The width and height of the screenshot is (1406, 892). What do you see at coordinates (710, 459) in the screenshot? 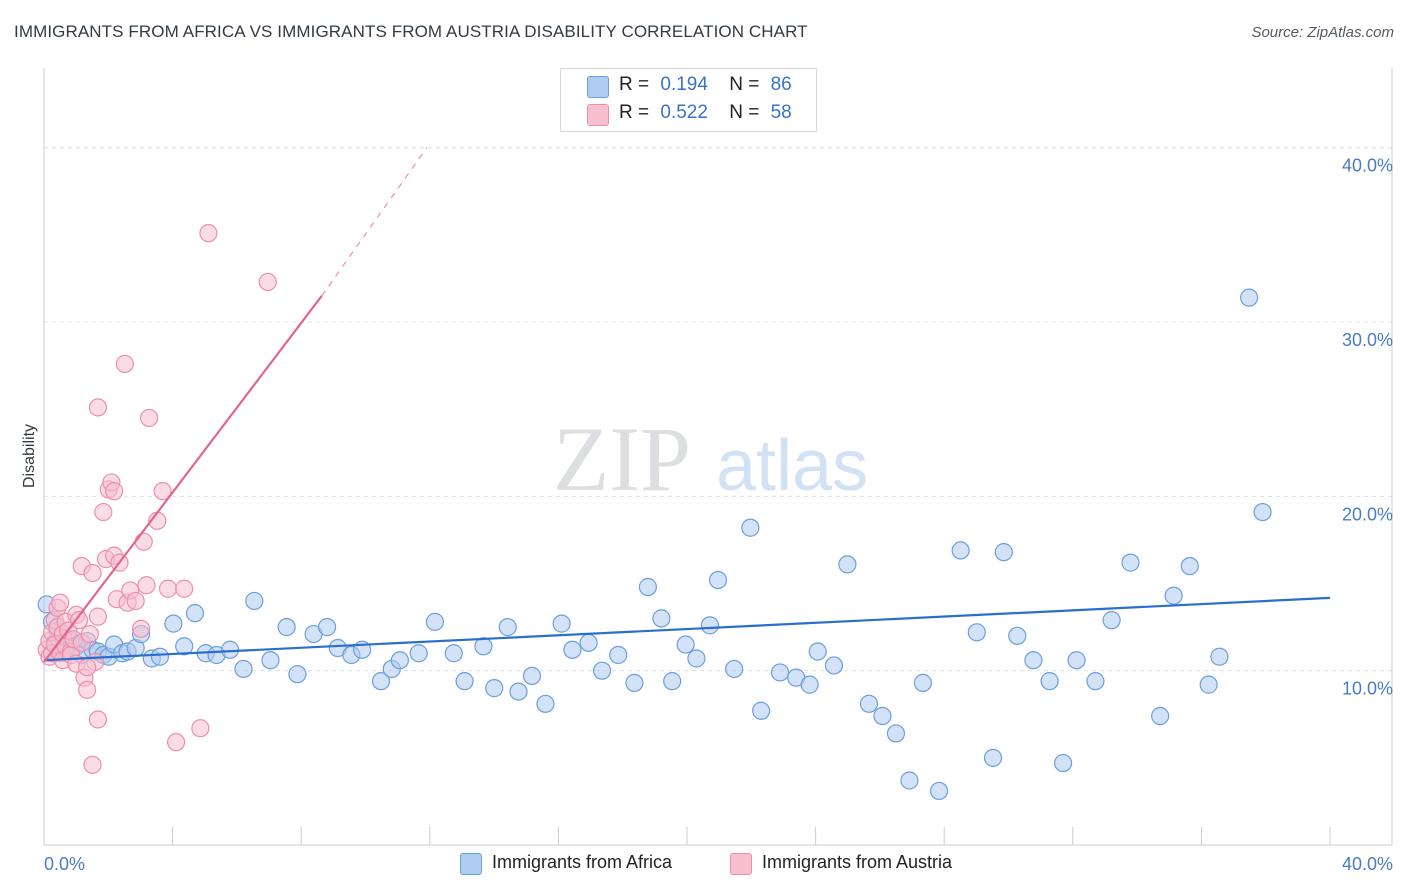
I see `watermark: ZIP atlas` at bounding box center [710, 459].